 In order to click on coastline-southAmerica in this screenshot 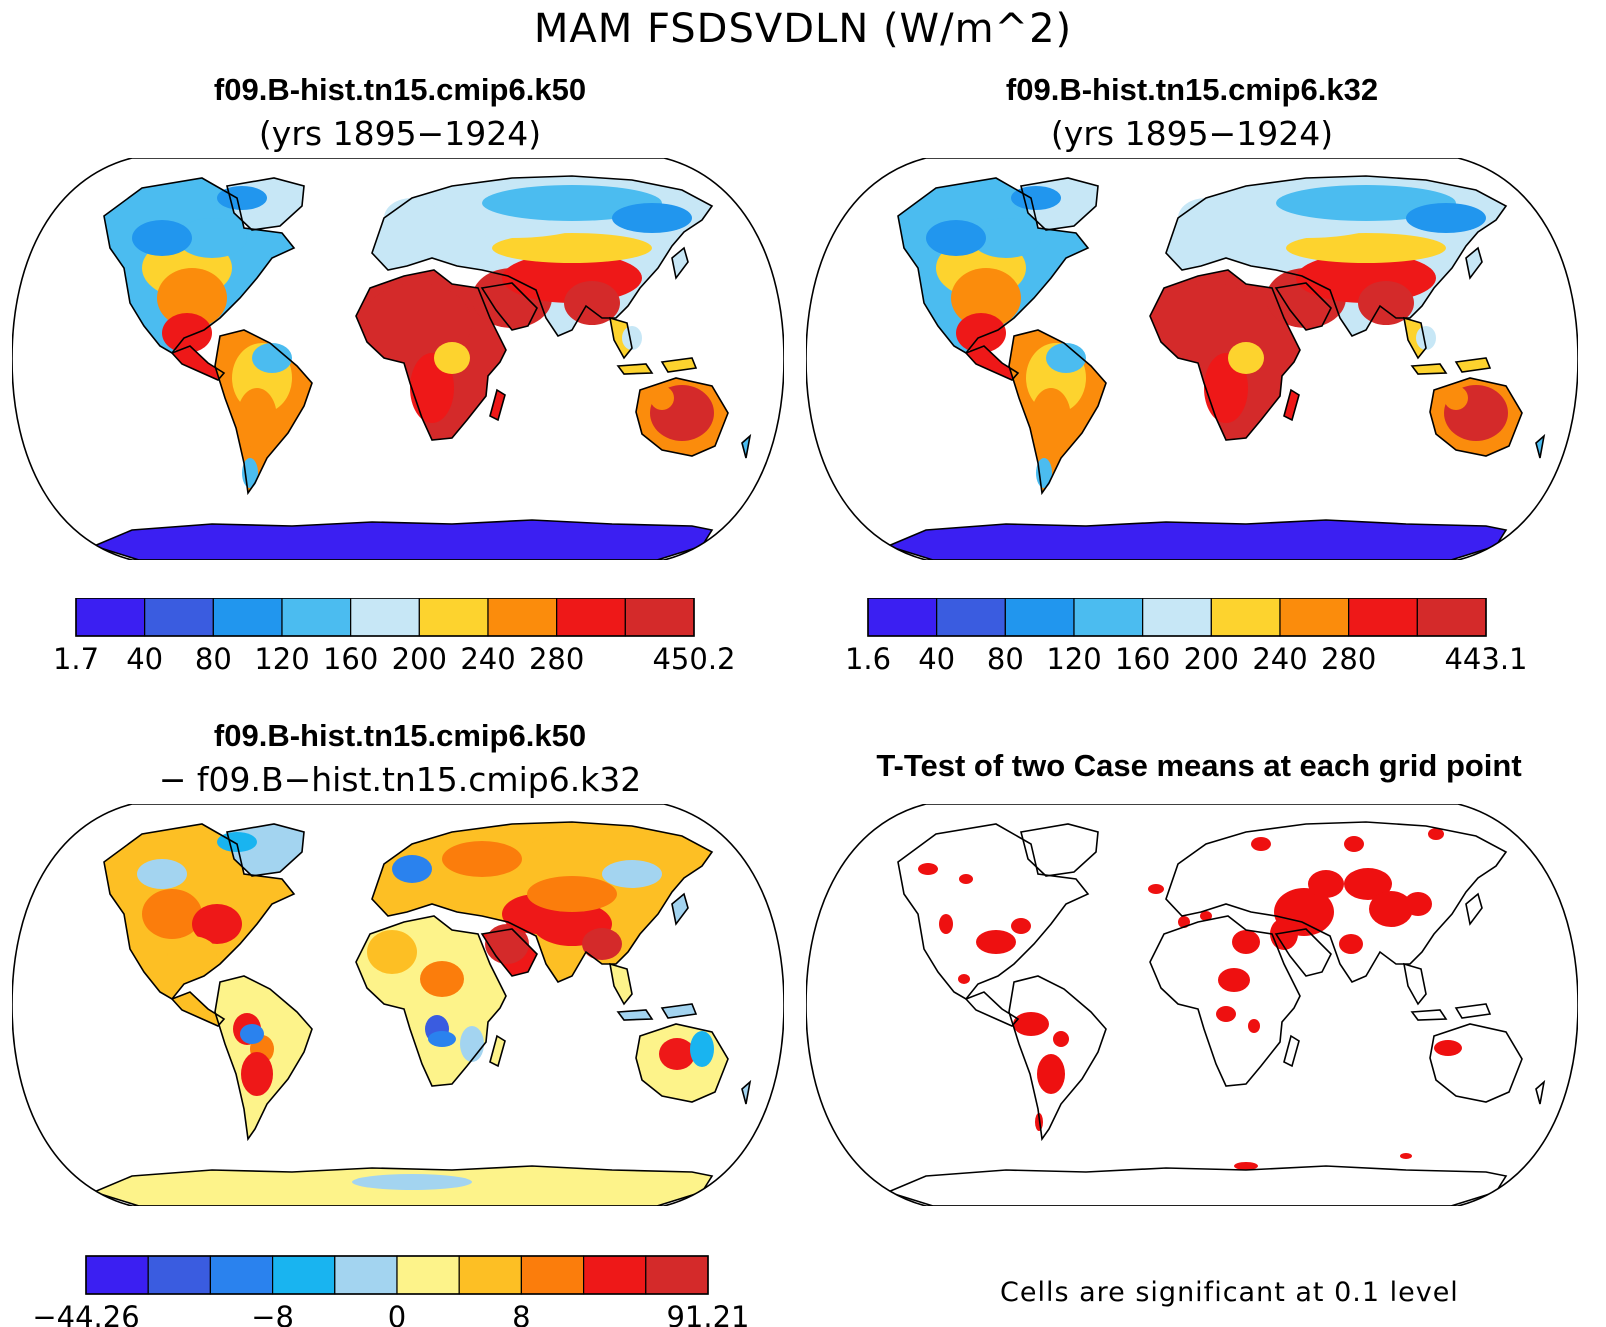, I will do `click(263, 1058)`.